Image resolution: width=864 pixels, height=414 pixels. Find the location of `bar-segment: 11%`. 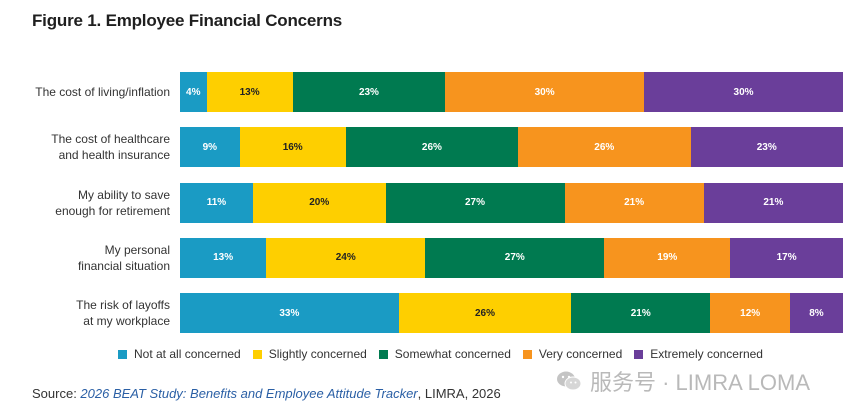

bar-segment: 11% is located at coordinates (216, 202).